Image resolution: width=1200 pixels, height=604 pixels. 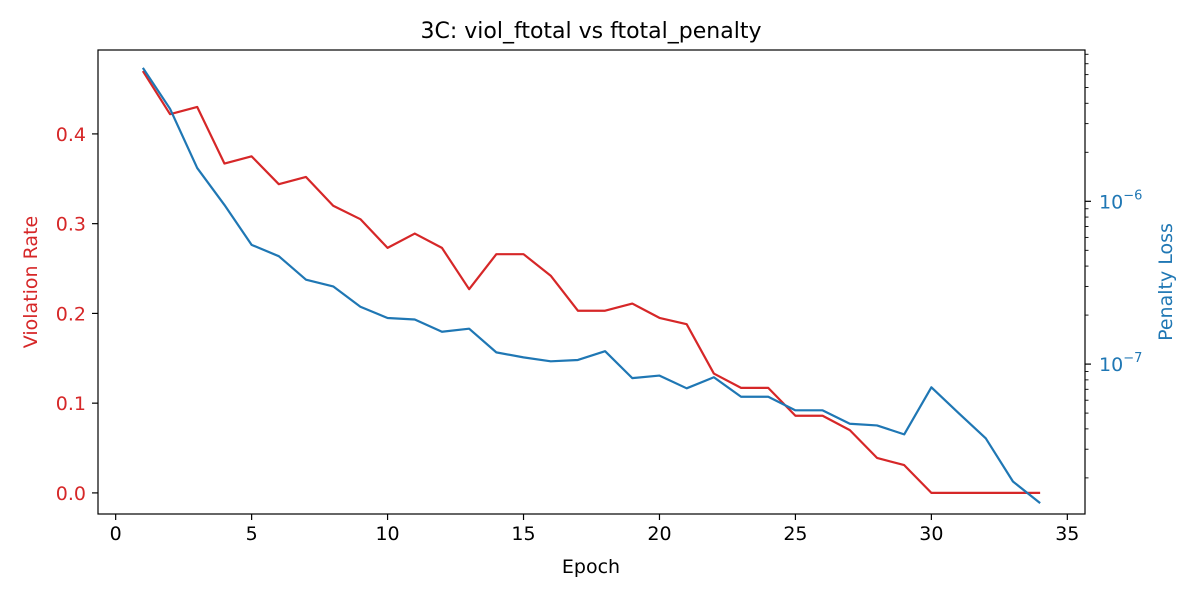 I want to click on left-axis-label: Violation Rate, so click(x=31, y=282).